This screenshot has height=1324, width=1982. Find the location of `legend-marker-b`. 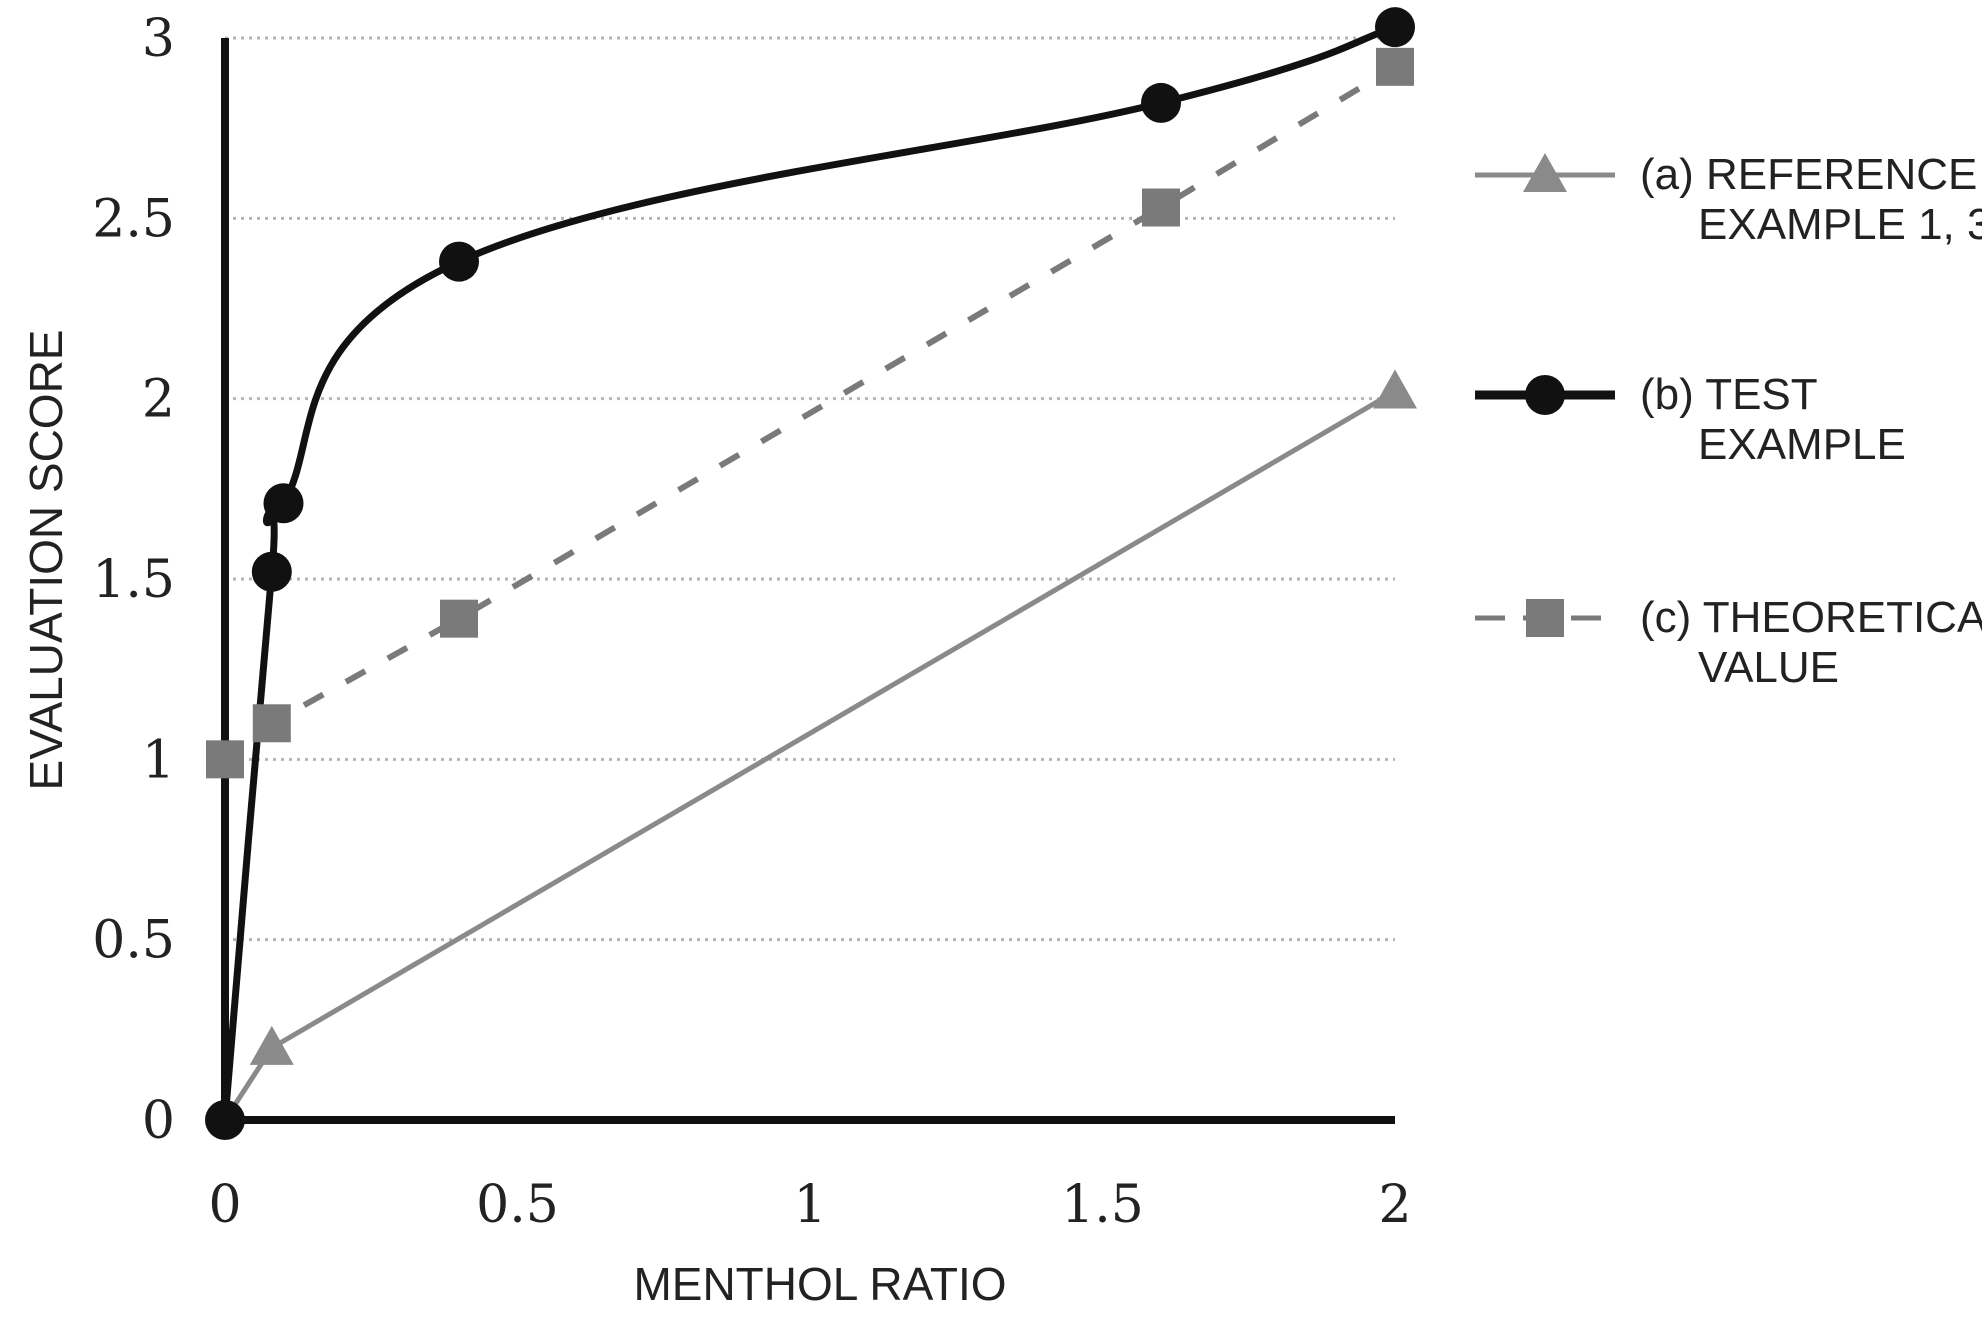

legend-marker-b is located at coordinates (1545, 395).